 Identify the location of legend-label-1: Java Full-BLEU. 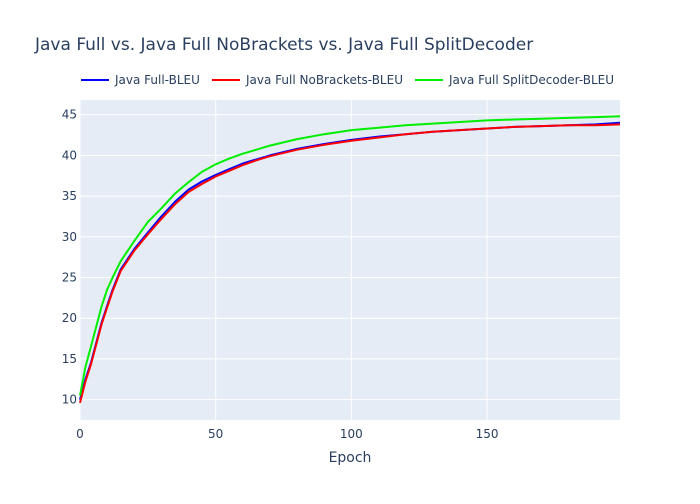
(157, 80).